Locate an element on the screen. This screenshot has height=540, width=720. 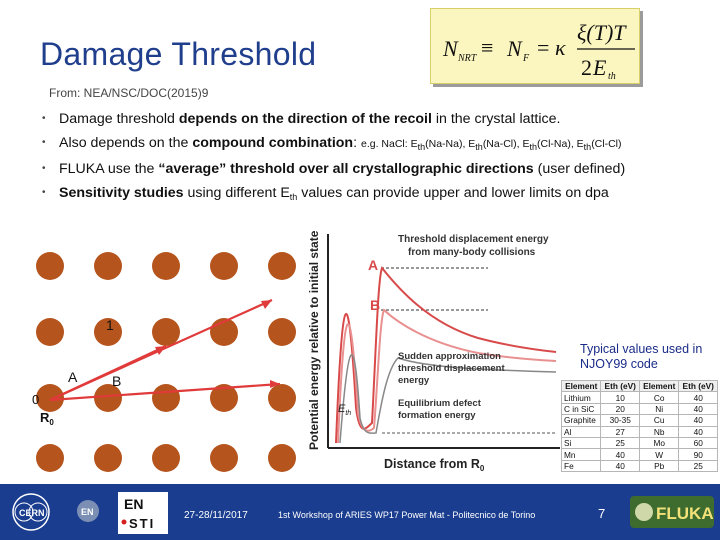
direction-label-0: 0 is located at coordinates (35, 399).